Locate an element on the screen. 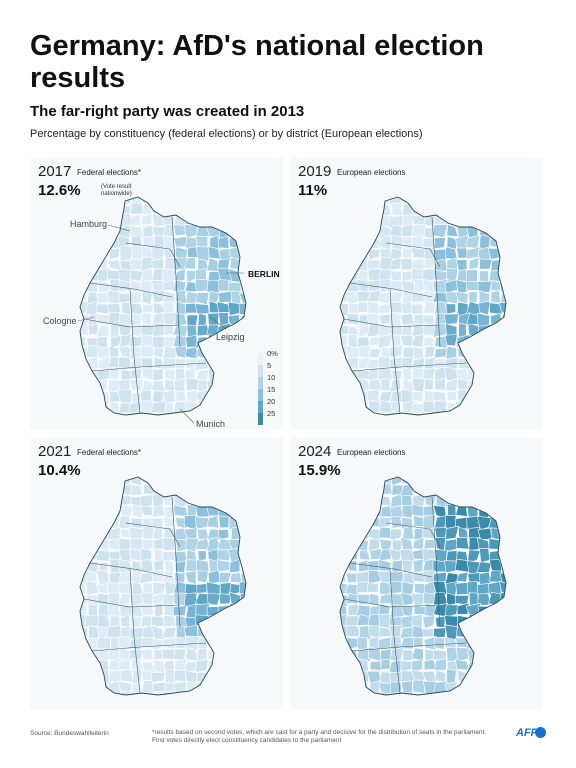  legend-label: 0% is located at coordinates (272, 353).